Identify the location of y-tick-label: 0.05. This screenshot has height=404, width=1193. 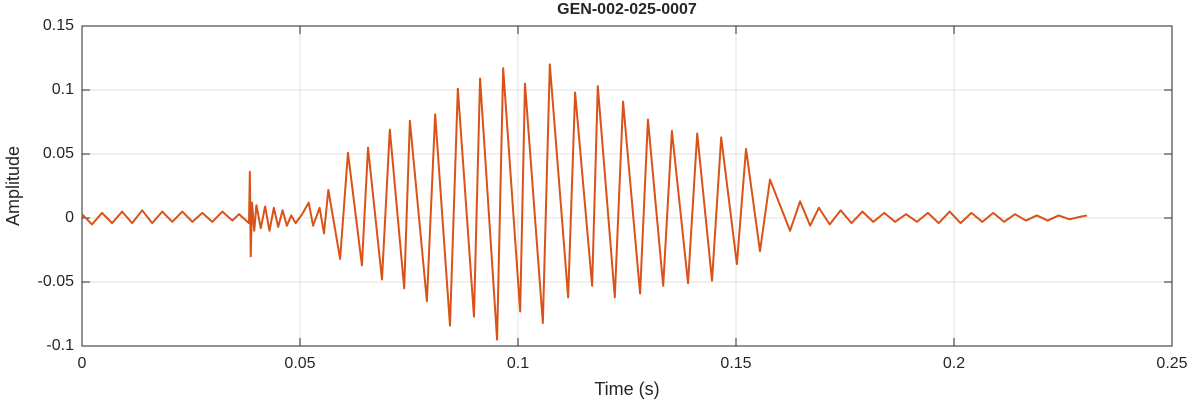
(58, 153).